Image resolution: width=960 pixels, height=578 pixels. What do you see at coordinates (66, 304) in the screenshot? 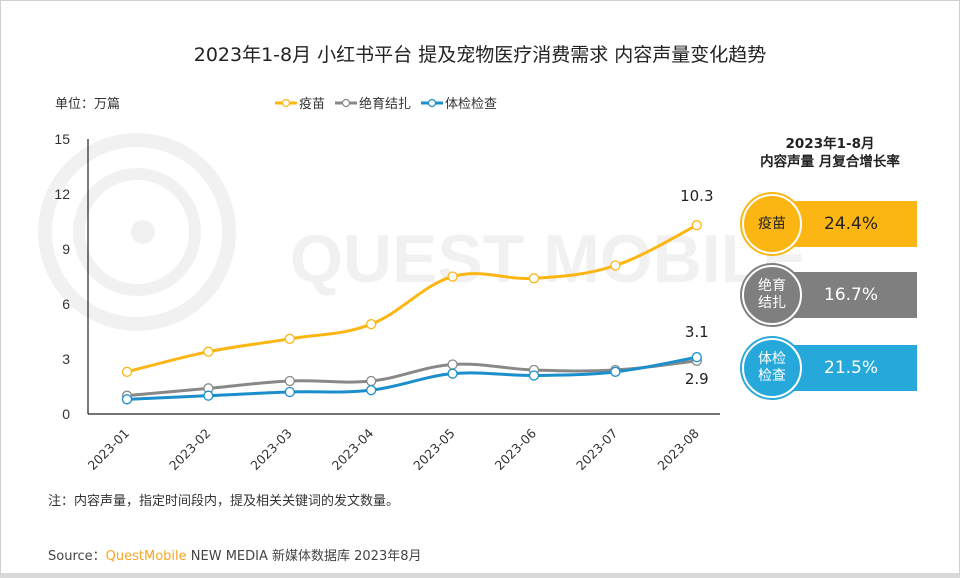
I see `y-tick-label: 6` at bounding box center [66, 304].